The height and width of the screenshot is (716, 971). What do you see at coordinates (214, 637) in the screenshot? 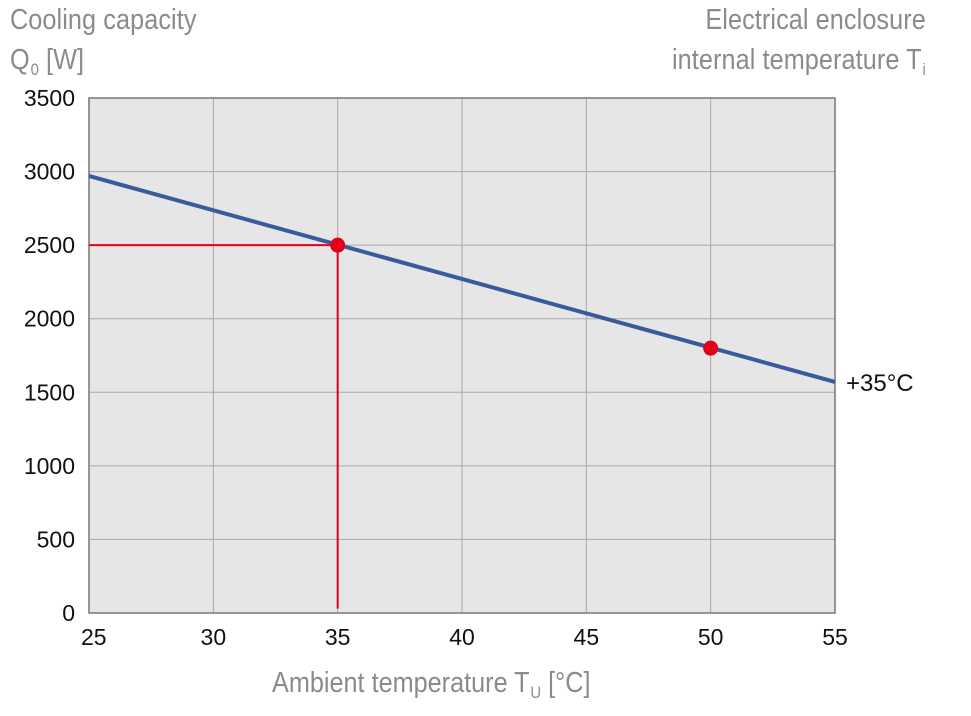
I see `x-tick-label-30: 30` at bounding box center [214, 637].